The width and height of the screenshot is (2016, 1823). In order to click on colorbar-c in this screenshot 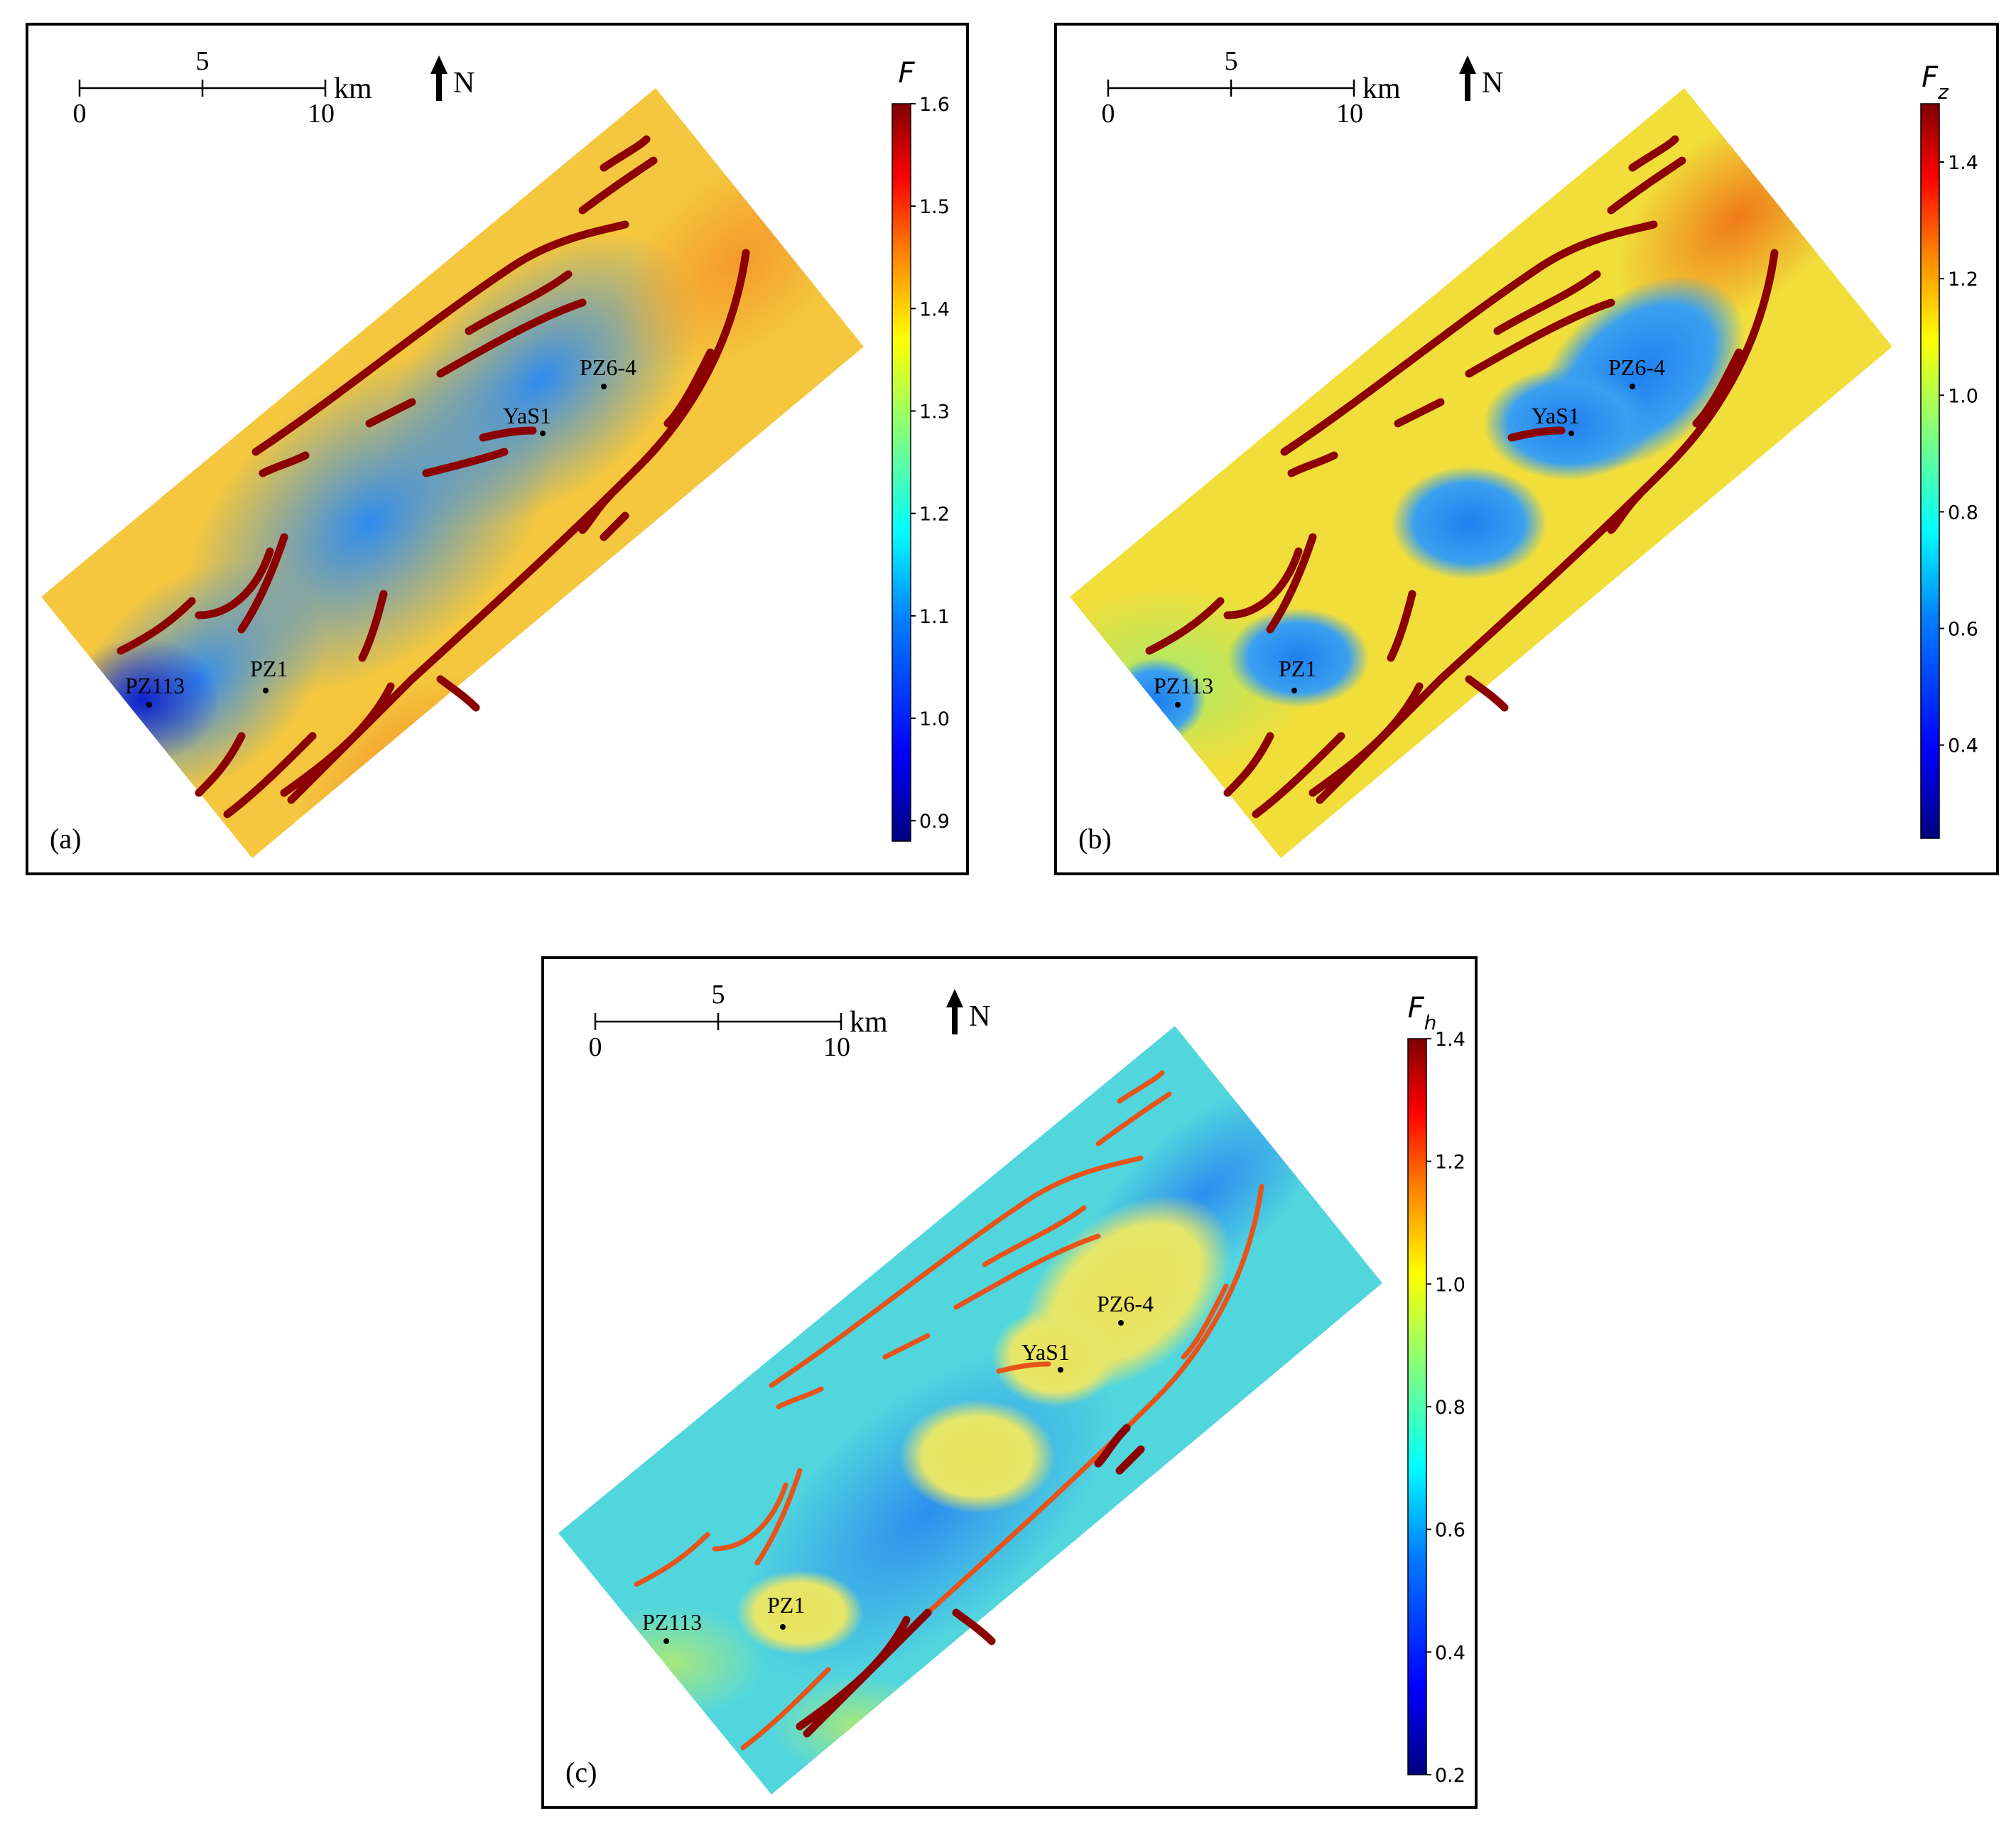, I will do `click(1417, 1406)`.